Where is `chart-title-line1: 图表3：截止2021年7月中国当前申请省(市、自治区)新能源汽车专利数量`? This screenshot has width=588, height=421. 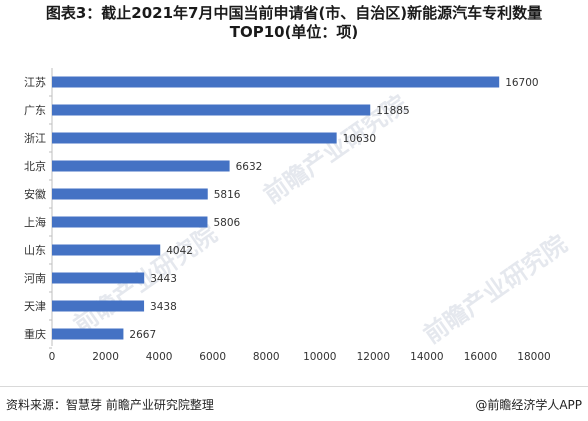
chart-title-line1: 图表3：截止2021年7月中国当前申请省(市、自治区)新能源汽车专利数量 is located at coordinates (294, 13).